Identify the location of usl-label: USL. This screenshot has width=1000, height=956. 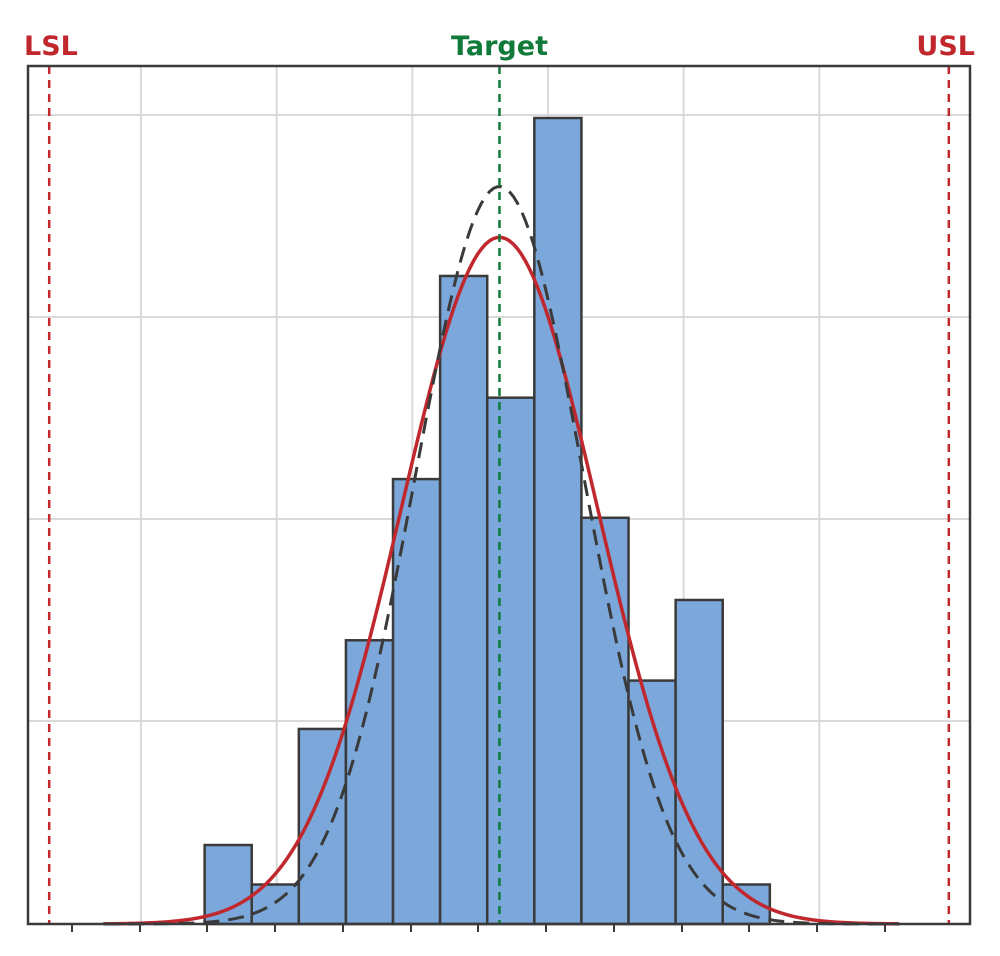
(945, 46).